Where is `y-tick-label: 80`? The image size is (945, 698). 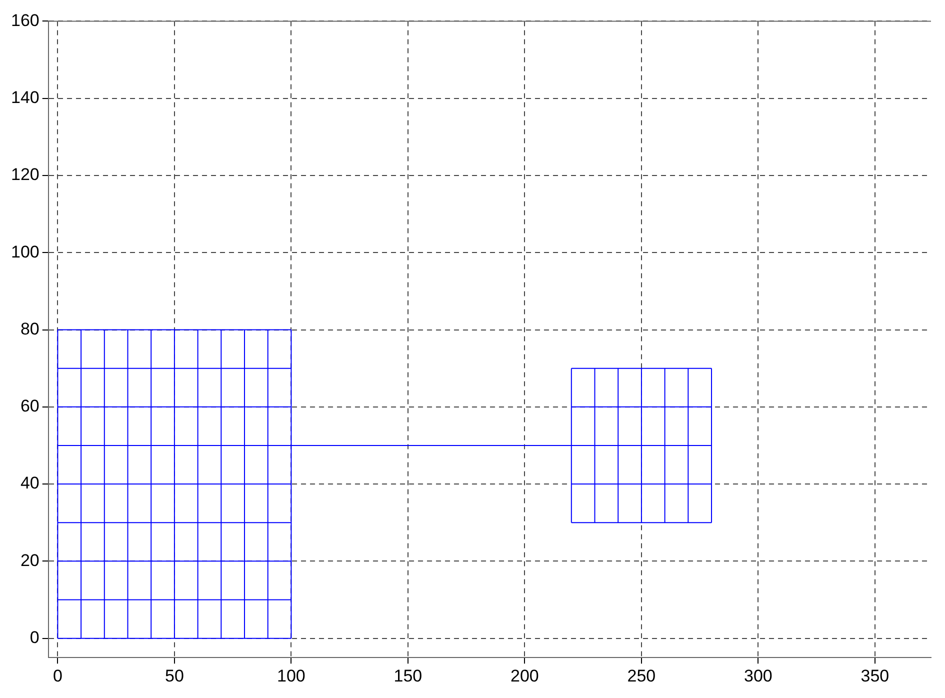
y-tick-label: 80 is located at coordinates (30, 328).